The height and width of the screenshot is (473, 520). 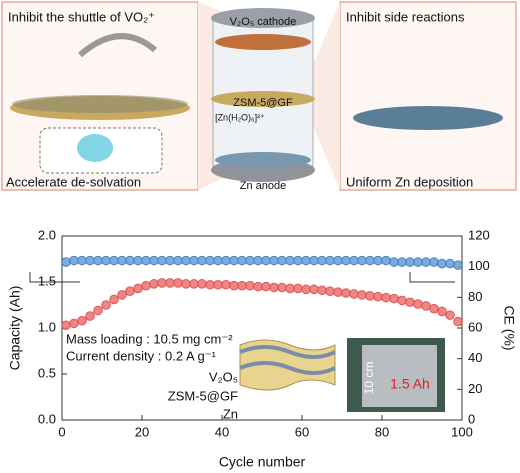 What do you see at coordinates (479, 234) in the screenshot?
I see `y2-tick-label: 120` at bounding box center [479, 234].